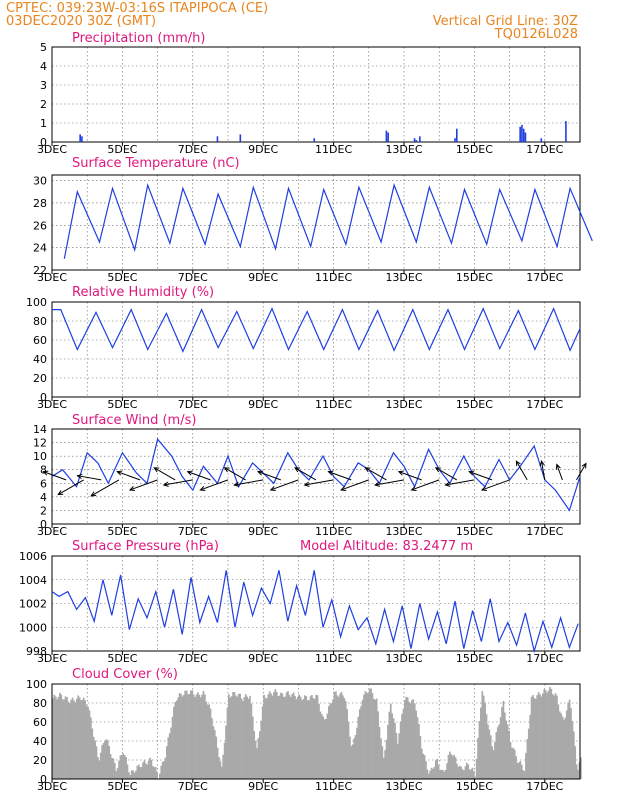  Describe the element at coordinates (193, 658) in the screenshot. I see `x-tick-label: 7DEC` at that location.